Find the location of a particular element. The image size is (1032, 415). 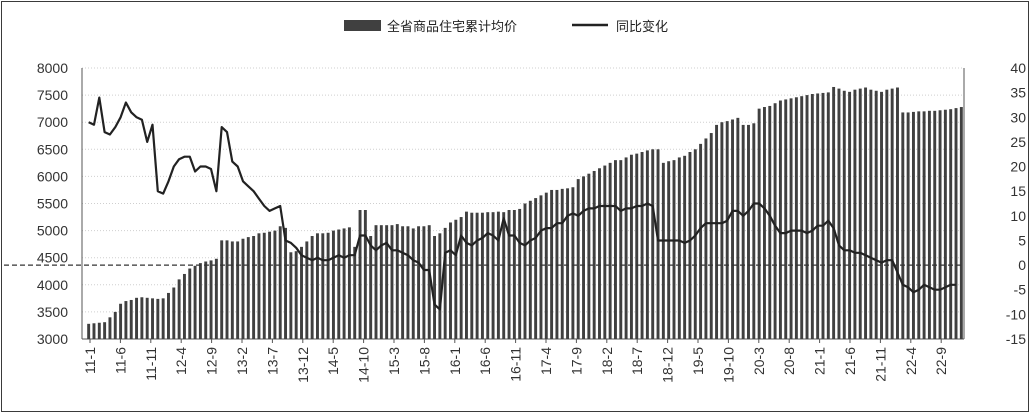

x-axis-tick-label: 20-3 is located at coordinates (759, 361).